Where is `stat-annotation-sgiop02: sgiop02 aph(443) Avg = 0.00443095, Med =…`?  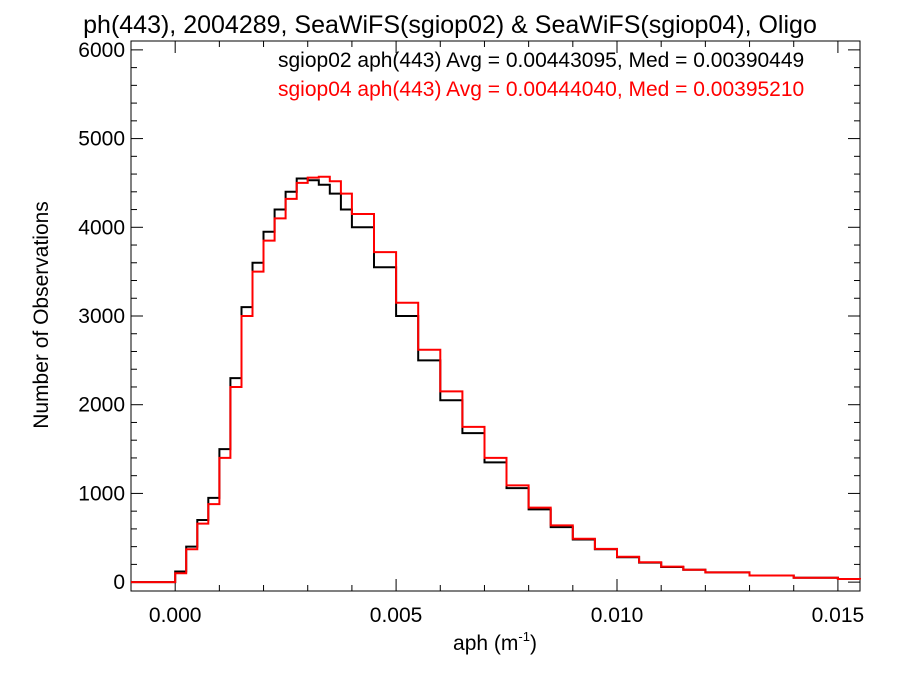 stat-annotation-sgiop02: sgiop02 aph(443) Avg = 0.00443095, Med =… is located at coordinates (541, 60).